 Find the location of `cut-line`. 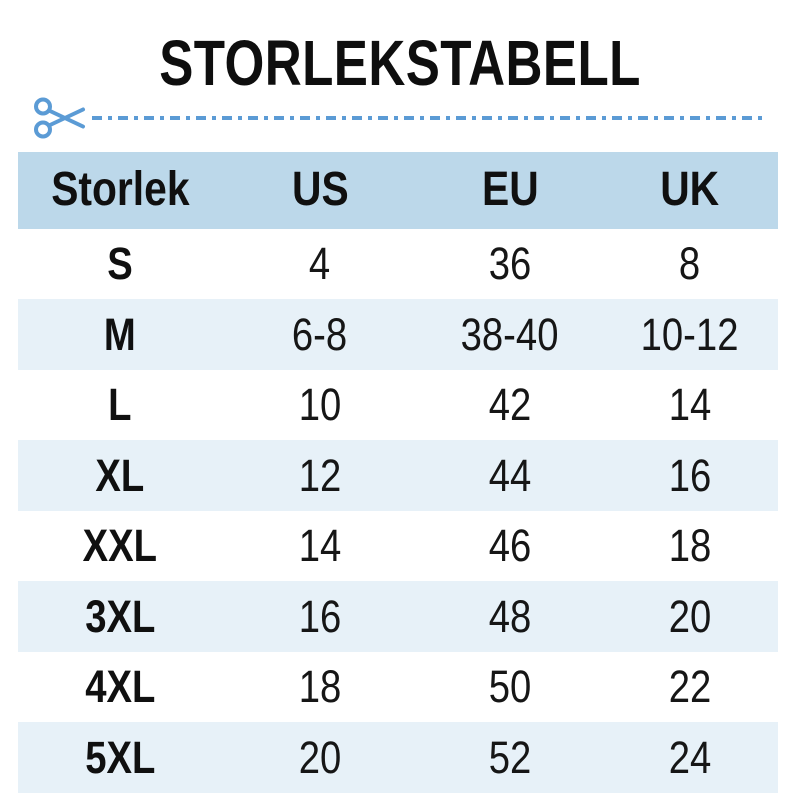

cut-line is located at coordinates (400, 118).